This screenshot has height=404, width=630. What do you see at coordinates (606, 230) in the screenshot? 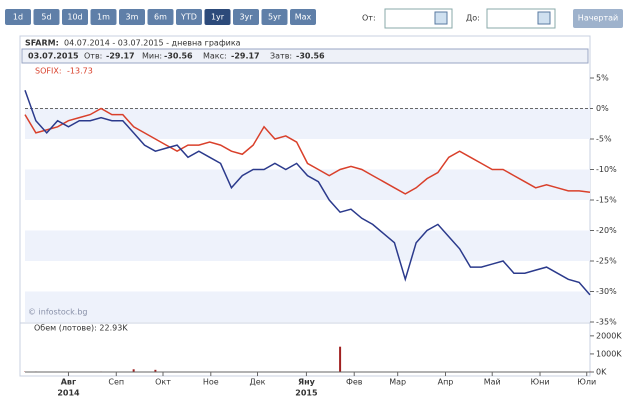
I see `y-tick-label: -20%` at bounding box center [606, 230].